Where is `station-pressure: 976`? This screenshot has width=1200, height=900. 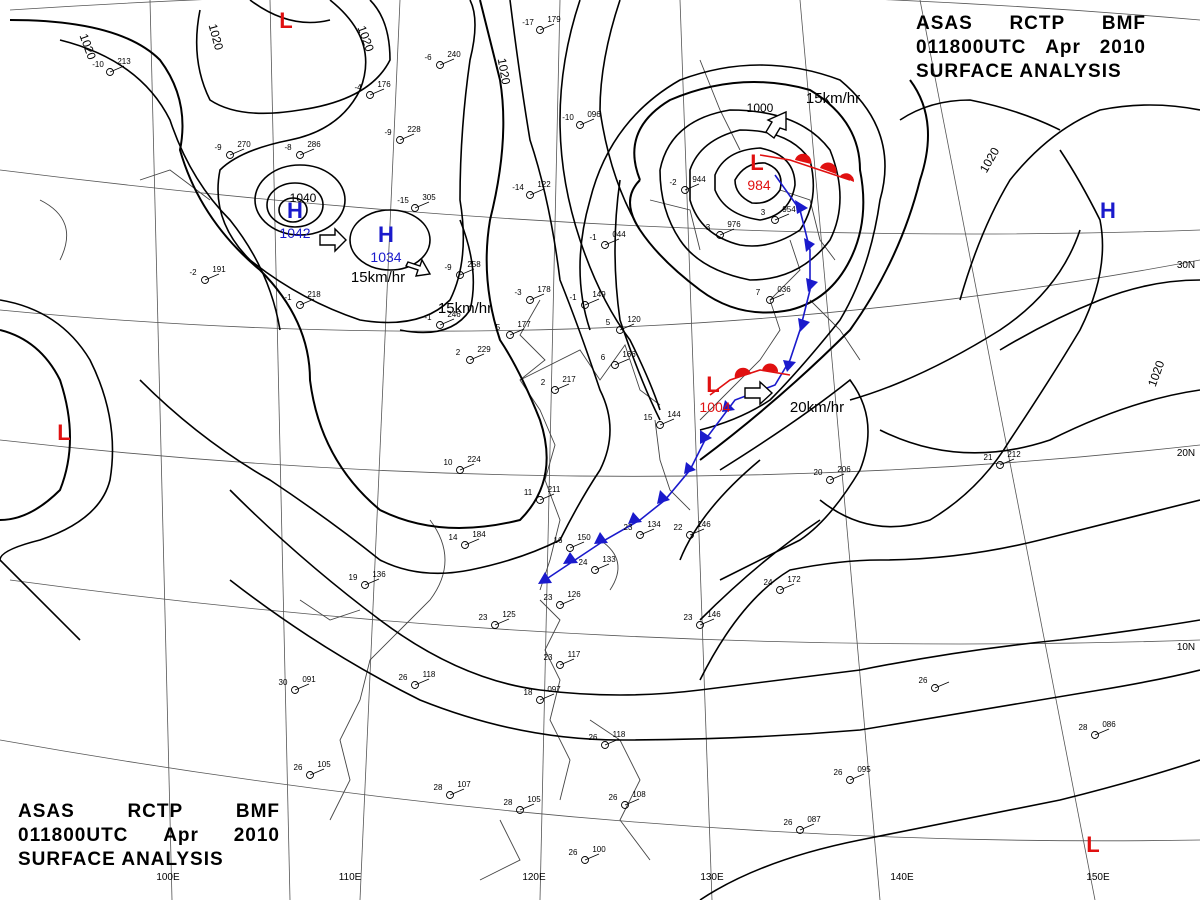
station-pressure: 976 is located at coordinates (734, 224).